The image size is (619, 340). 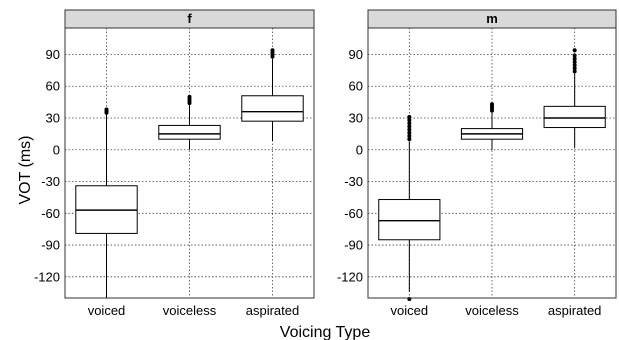 I want to click on panel-strip-label: m, so click(x=492, y=18).